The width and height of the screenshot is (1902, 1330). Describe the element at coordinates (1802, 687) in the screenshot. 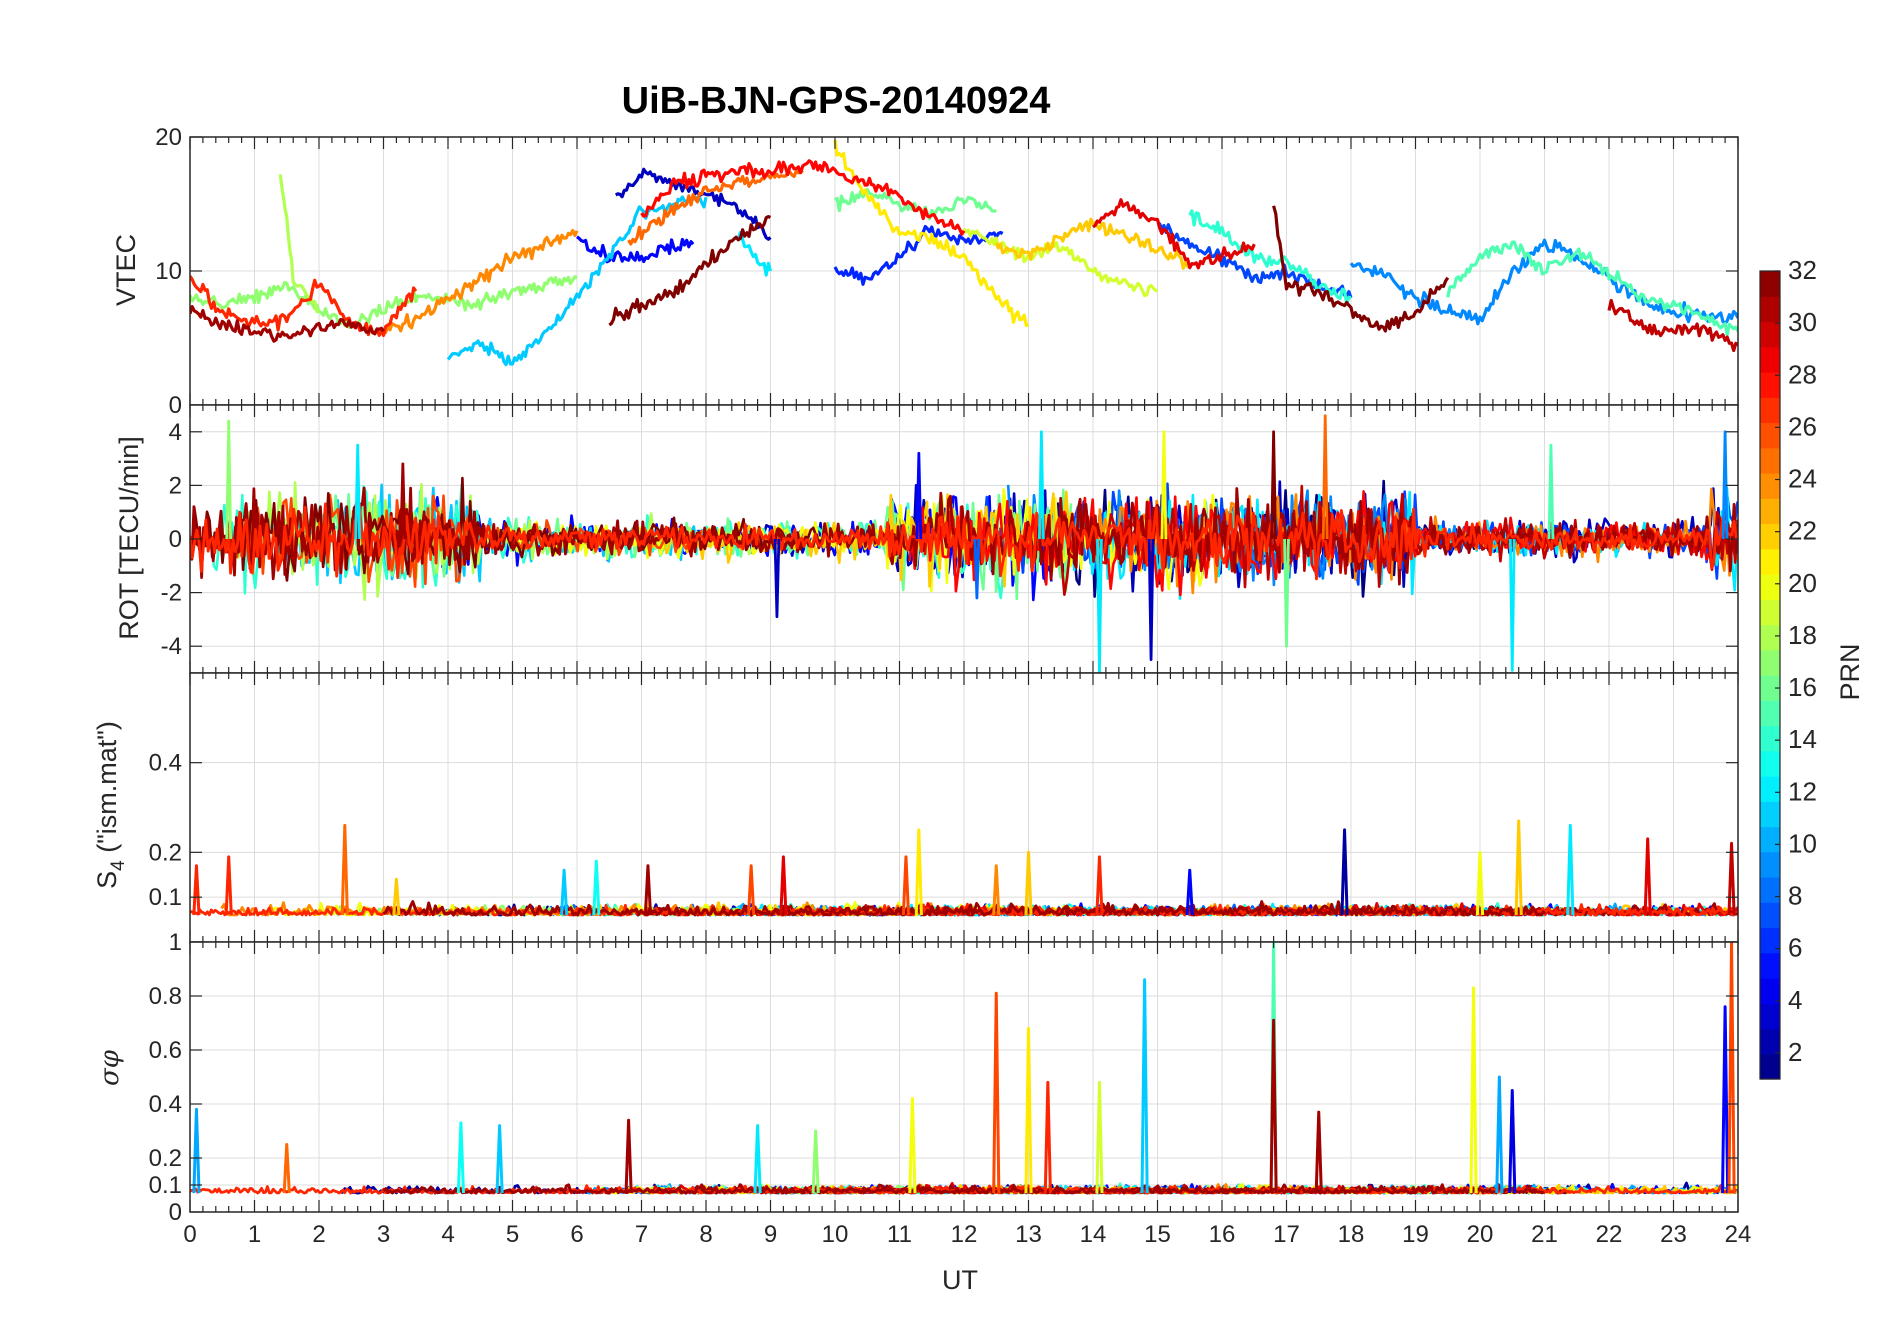

I see `colorbar-tick-label: 16` at that location.